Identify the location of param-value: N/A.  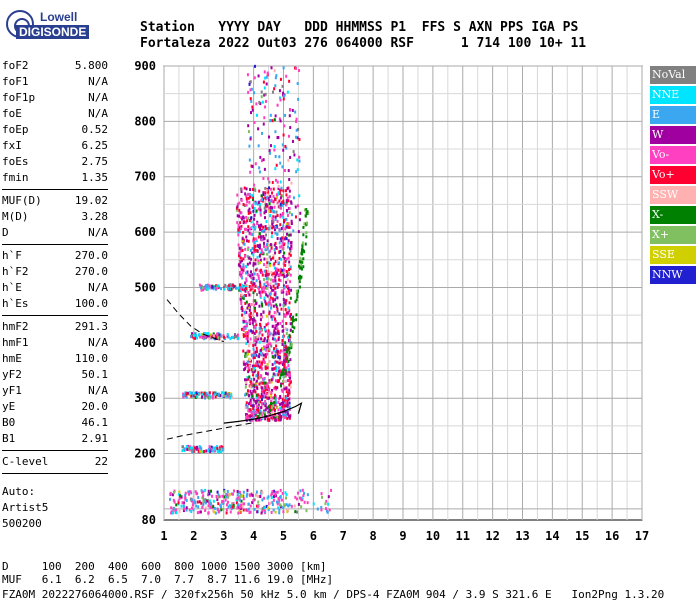
(98, 232).